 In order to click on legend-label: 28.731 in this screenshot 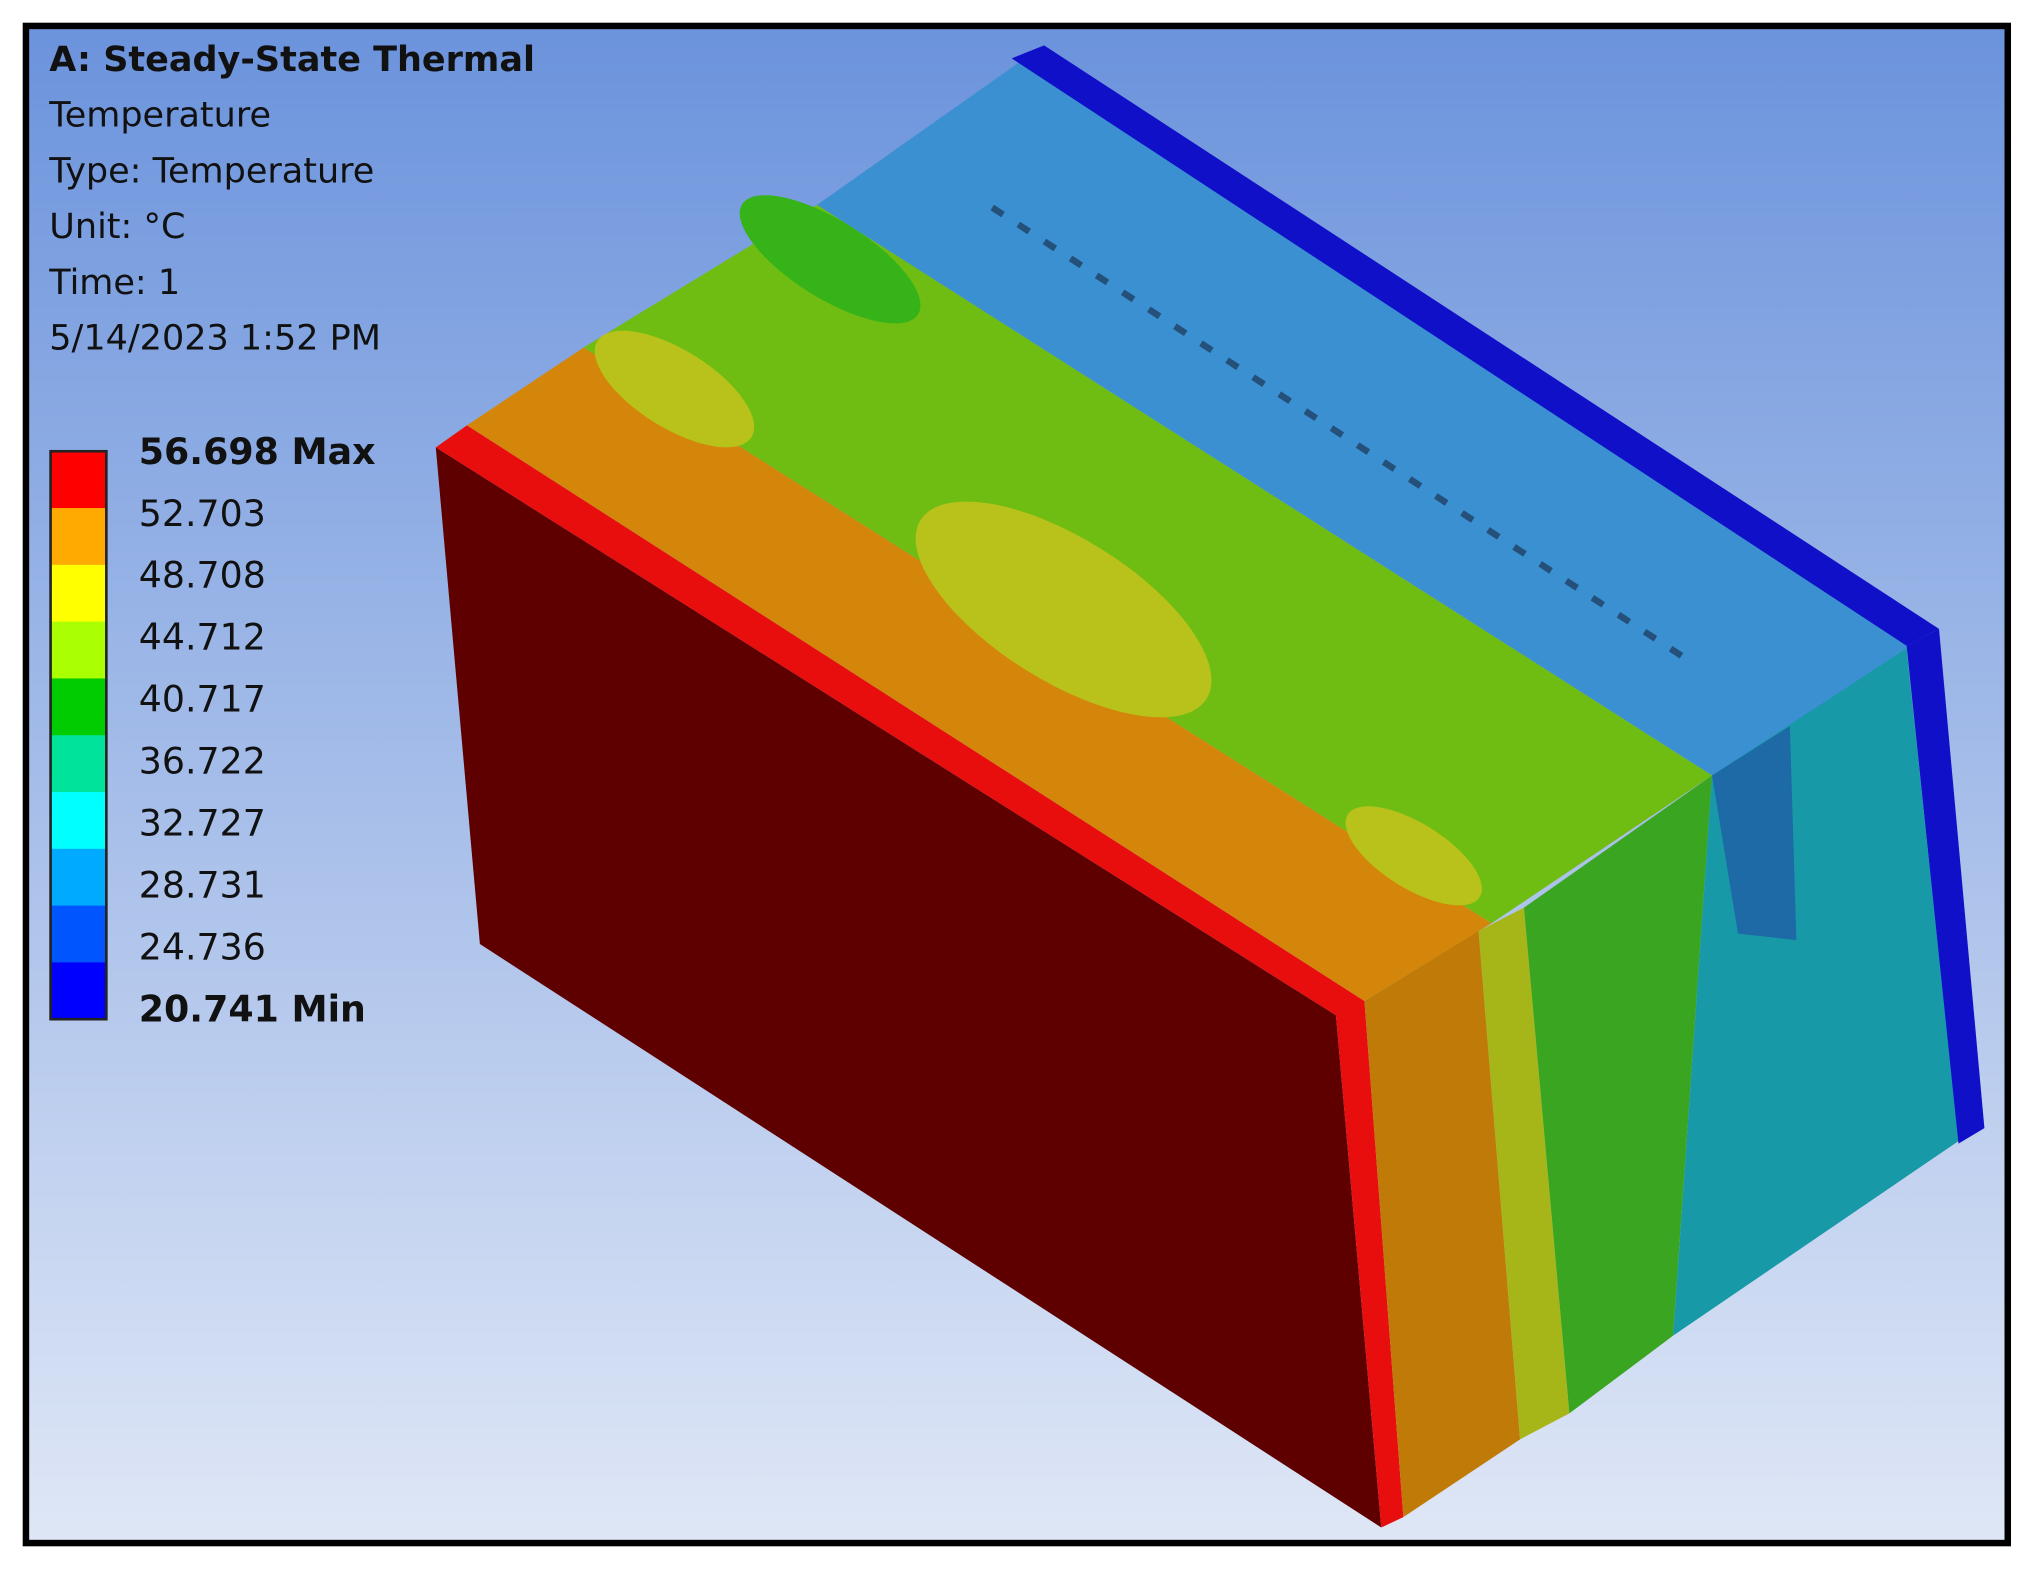, I will do `click(202, 885)`.